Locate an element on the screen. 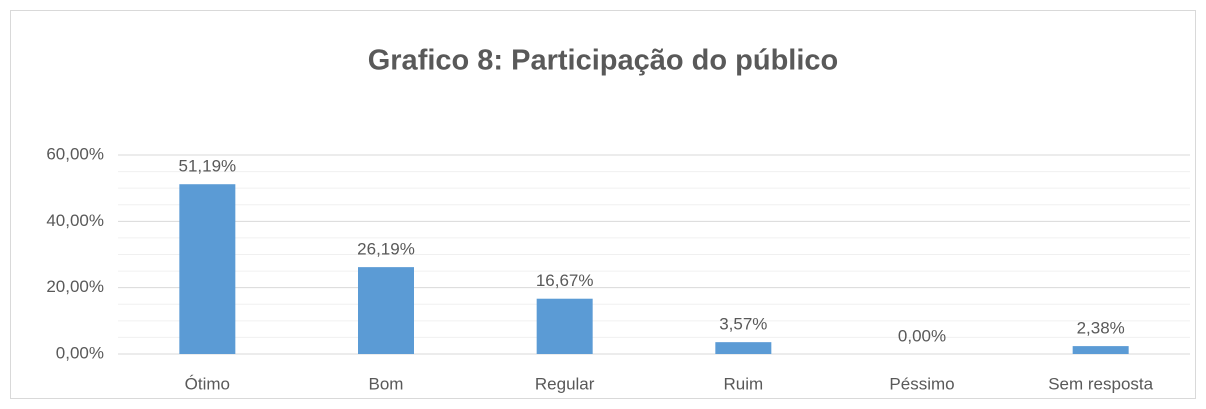 The image size is (1206, 409). data-label: 2,38% is located at coordinates (1101, 328).